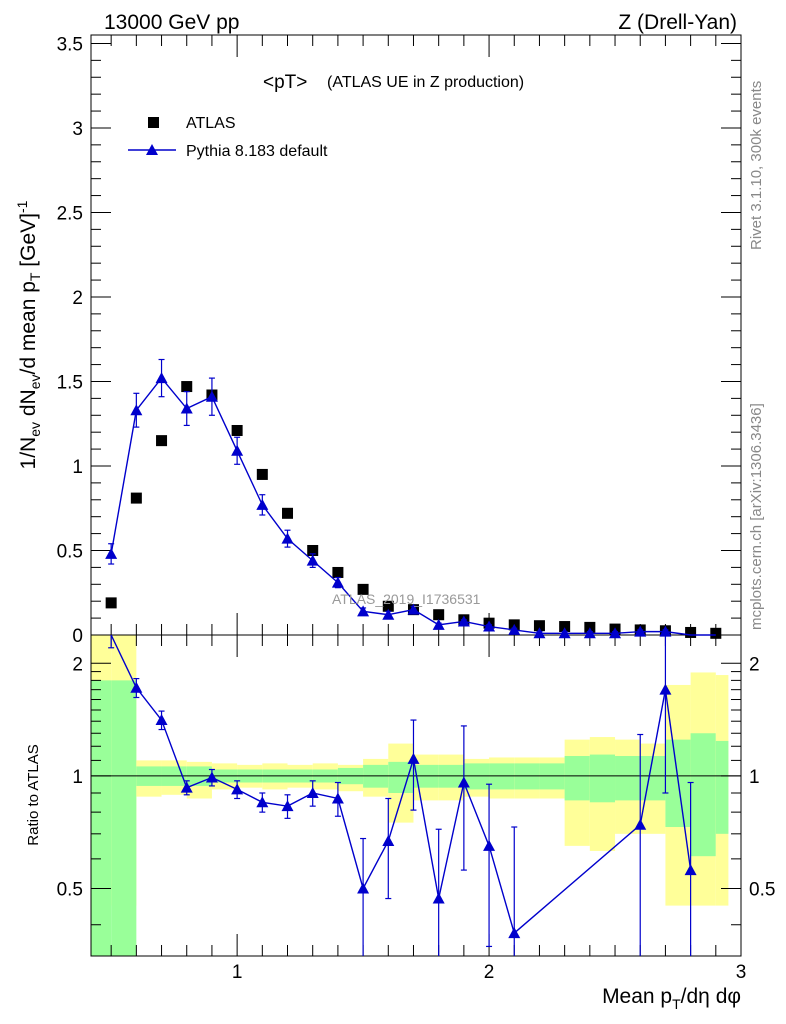 Image resolution: width=786 pixels, height=1024 pixels. What do you see at coordinates (77, 129) in the screenshot?
I see `main-ytick-label: 3` at bounding box center [77, 129].